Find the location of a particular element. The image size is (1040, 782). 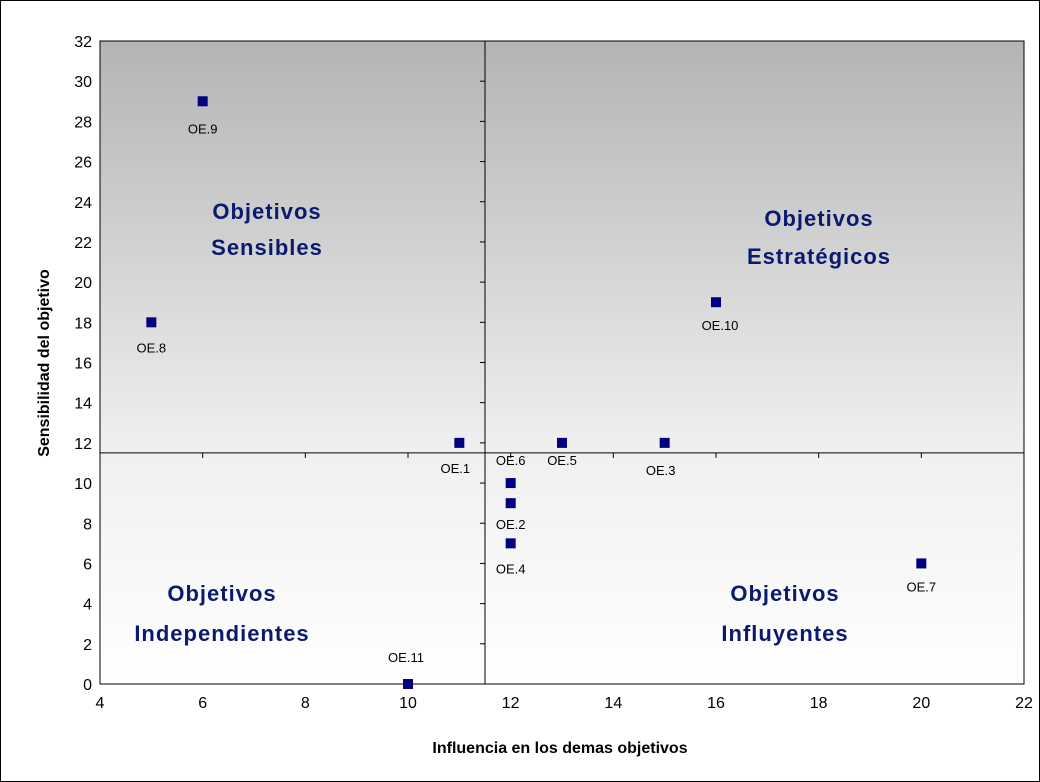

x-tick-label: 12 is located at coordinates (511, 703).